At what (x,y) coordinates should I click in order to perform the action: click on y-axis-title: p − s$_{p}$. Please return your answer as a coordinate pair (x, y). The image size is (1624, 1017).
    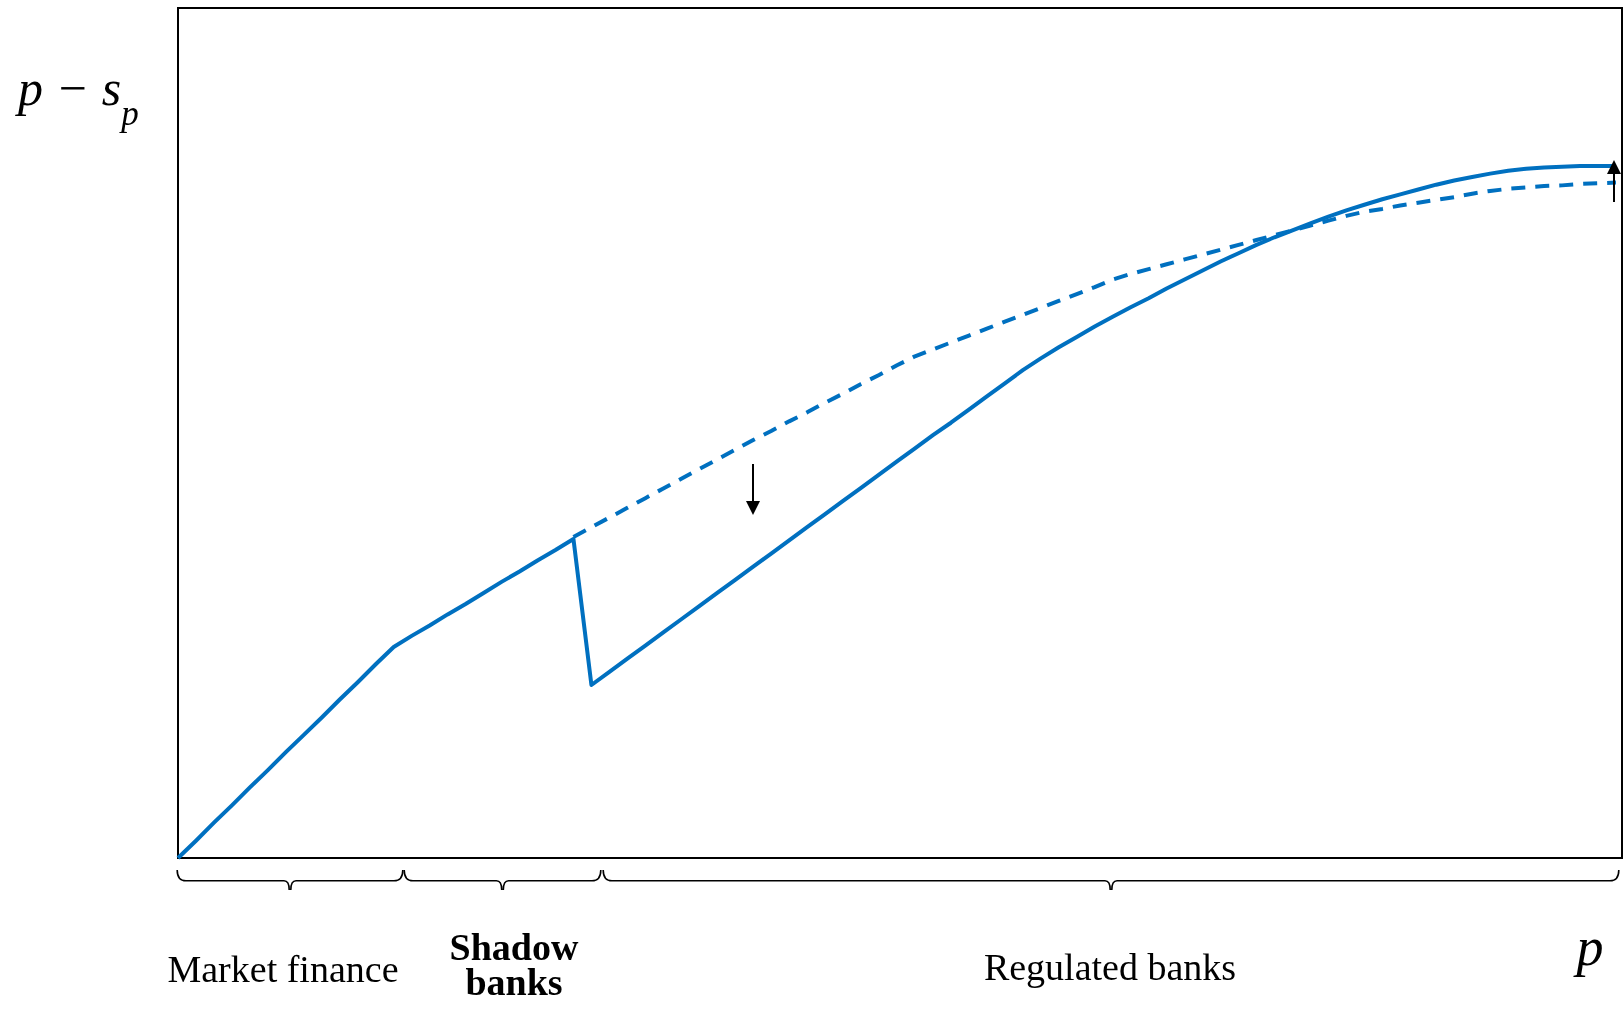
    Looking at the image, I should click on (77, 96).